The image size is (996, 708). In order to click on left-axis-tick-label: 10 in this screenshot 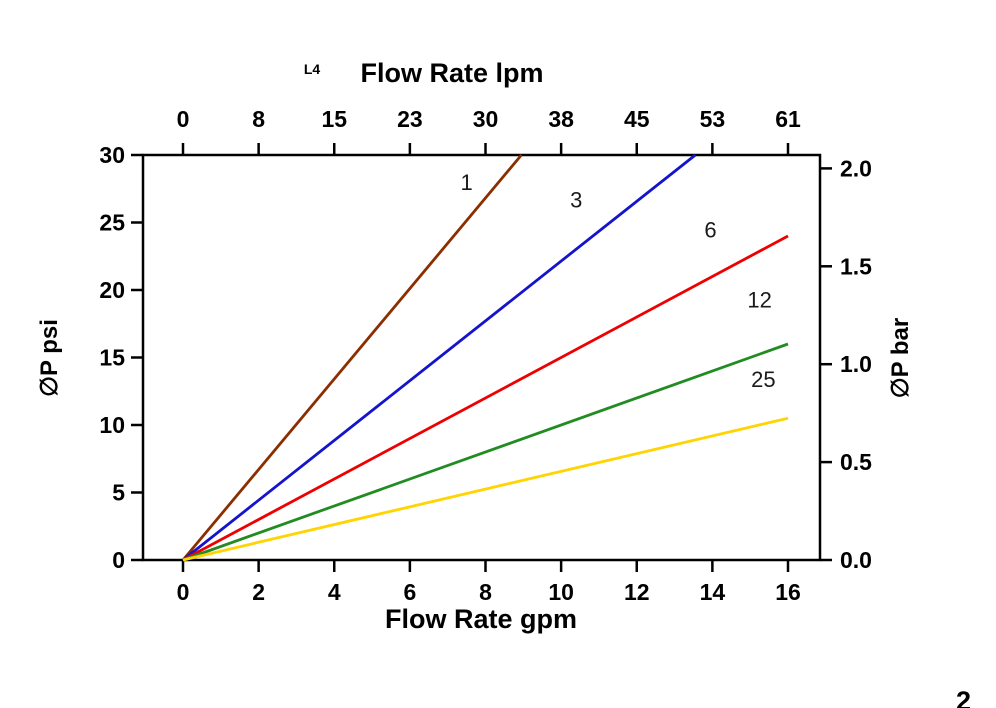, I will do `click(112, 425)`.